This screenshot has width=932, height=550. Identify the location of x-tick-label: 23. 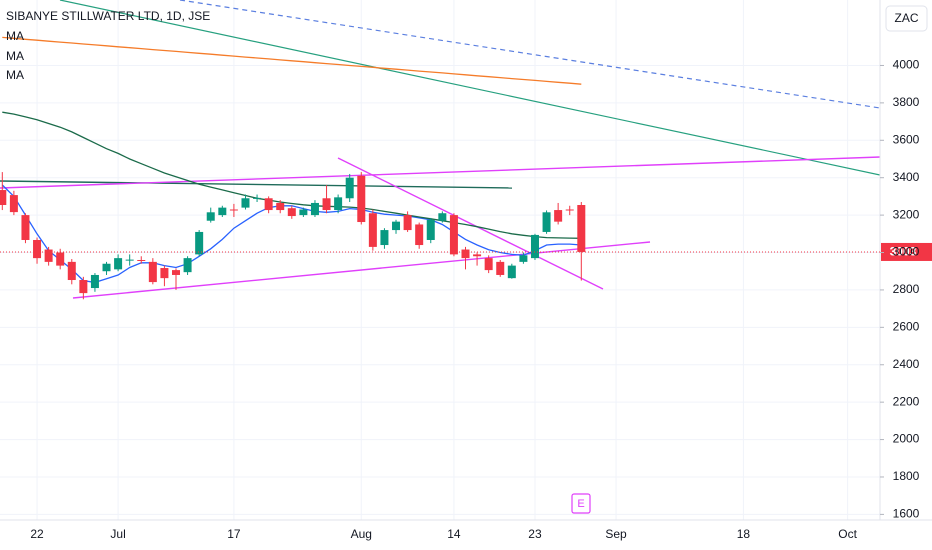
(535, 534).